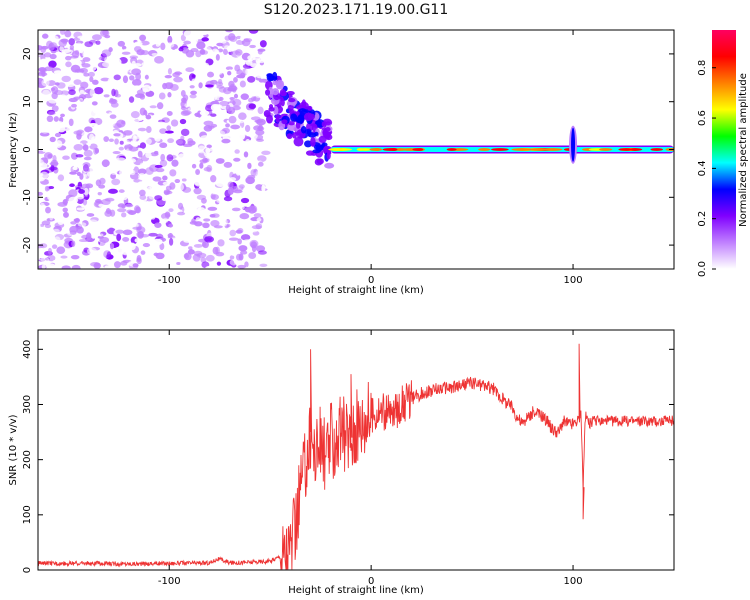 The width and height of the screenshot is (750, 600). Describe the element at coordinates (356, 10) in the screenshot. I see `figure-title: S120.2023.171.19.00.G11` at that location.